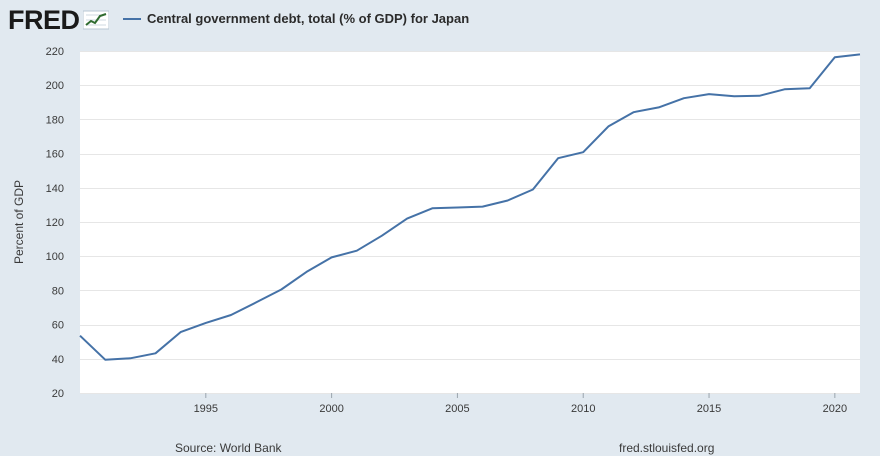  I want to click on site-link: fred.stlouisfed.org, so click(667, 448).